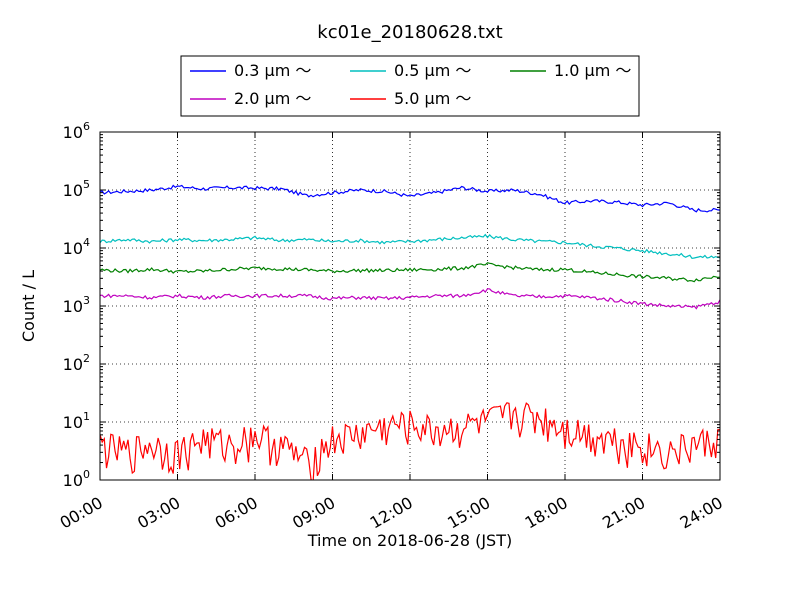  What do you see at coordinates (432, 70) in the screenshot?
I see `legend-entry-label: 0.5 μm ～` at bounding box center [432, 70].